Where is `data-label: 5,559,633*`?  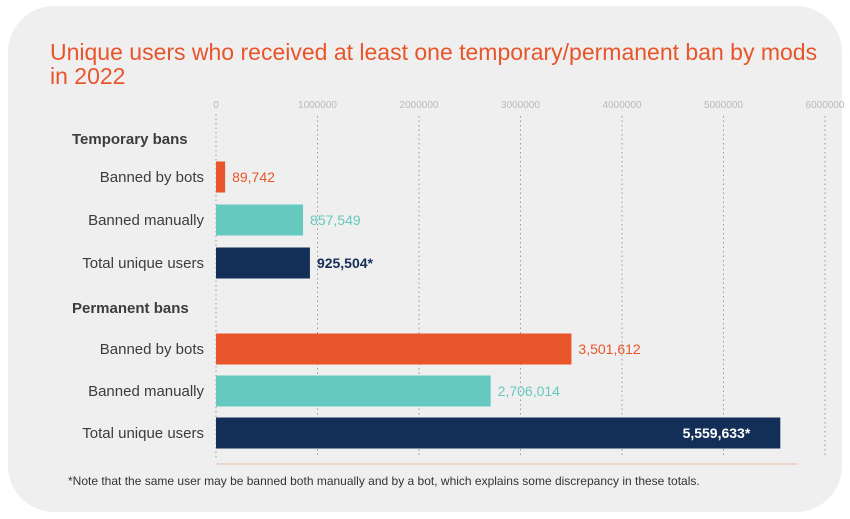 data-label: 5,559,633* is located at coordinates (717, 433).